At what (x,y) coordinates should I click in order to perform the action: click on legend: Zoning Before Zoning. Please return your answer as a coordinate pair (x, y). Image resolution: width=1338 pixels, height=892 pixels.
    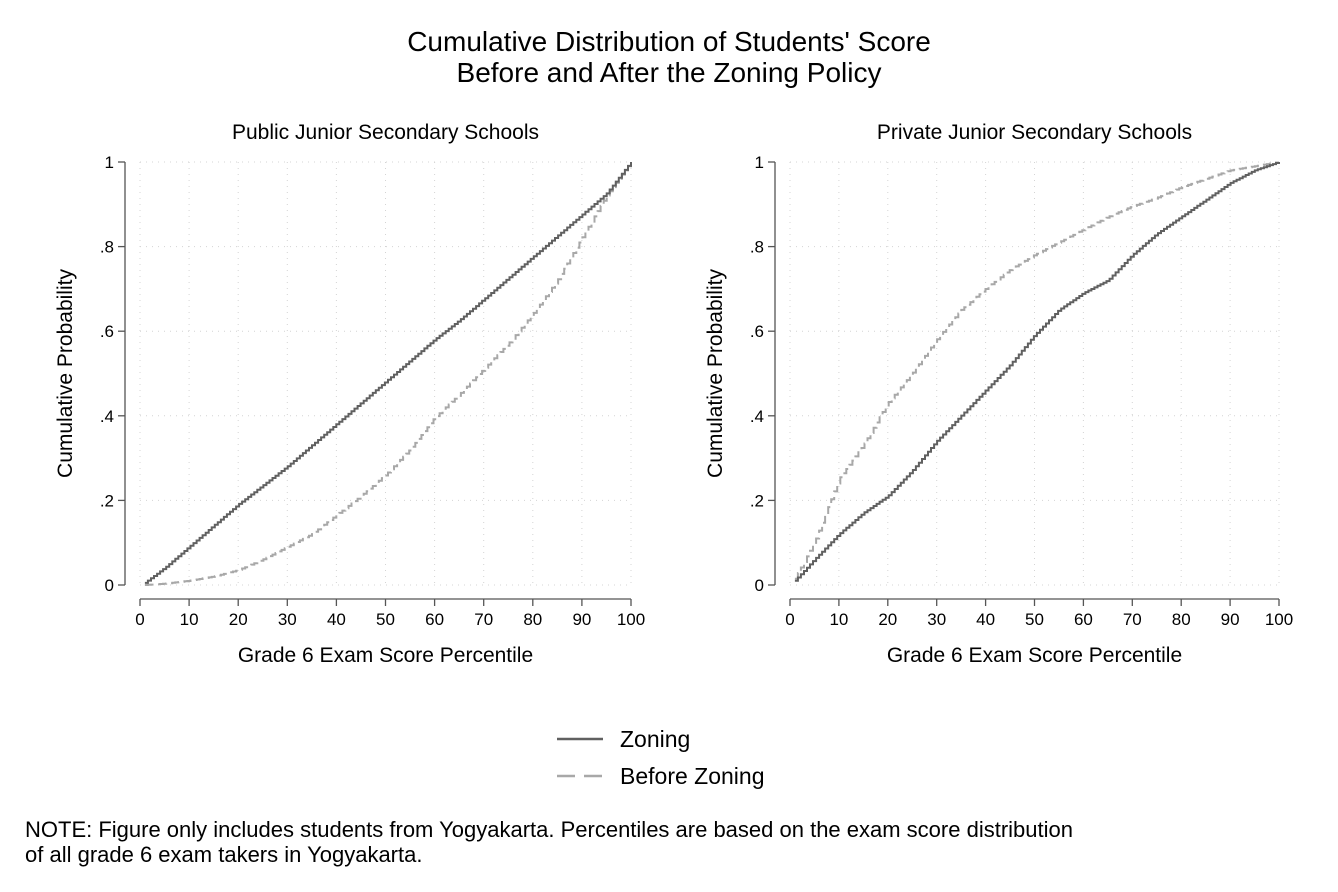
    Looking at the image, I should click on (660, 757).